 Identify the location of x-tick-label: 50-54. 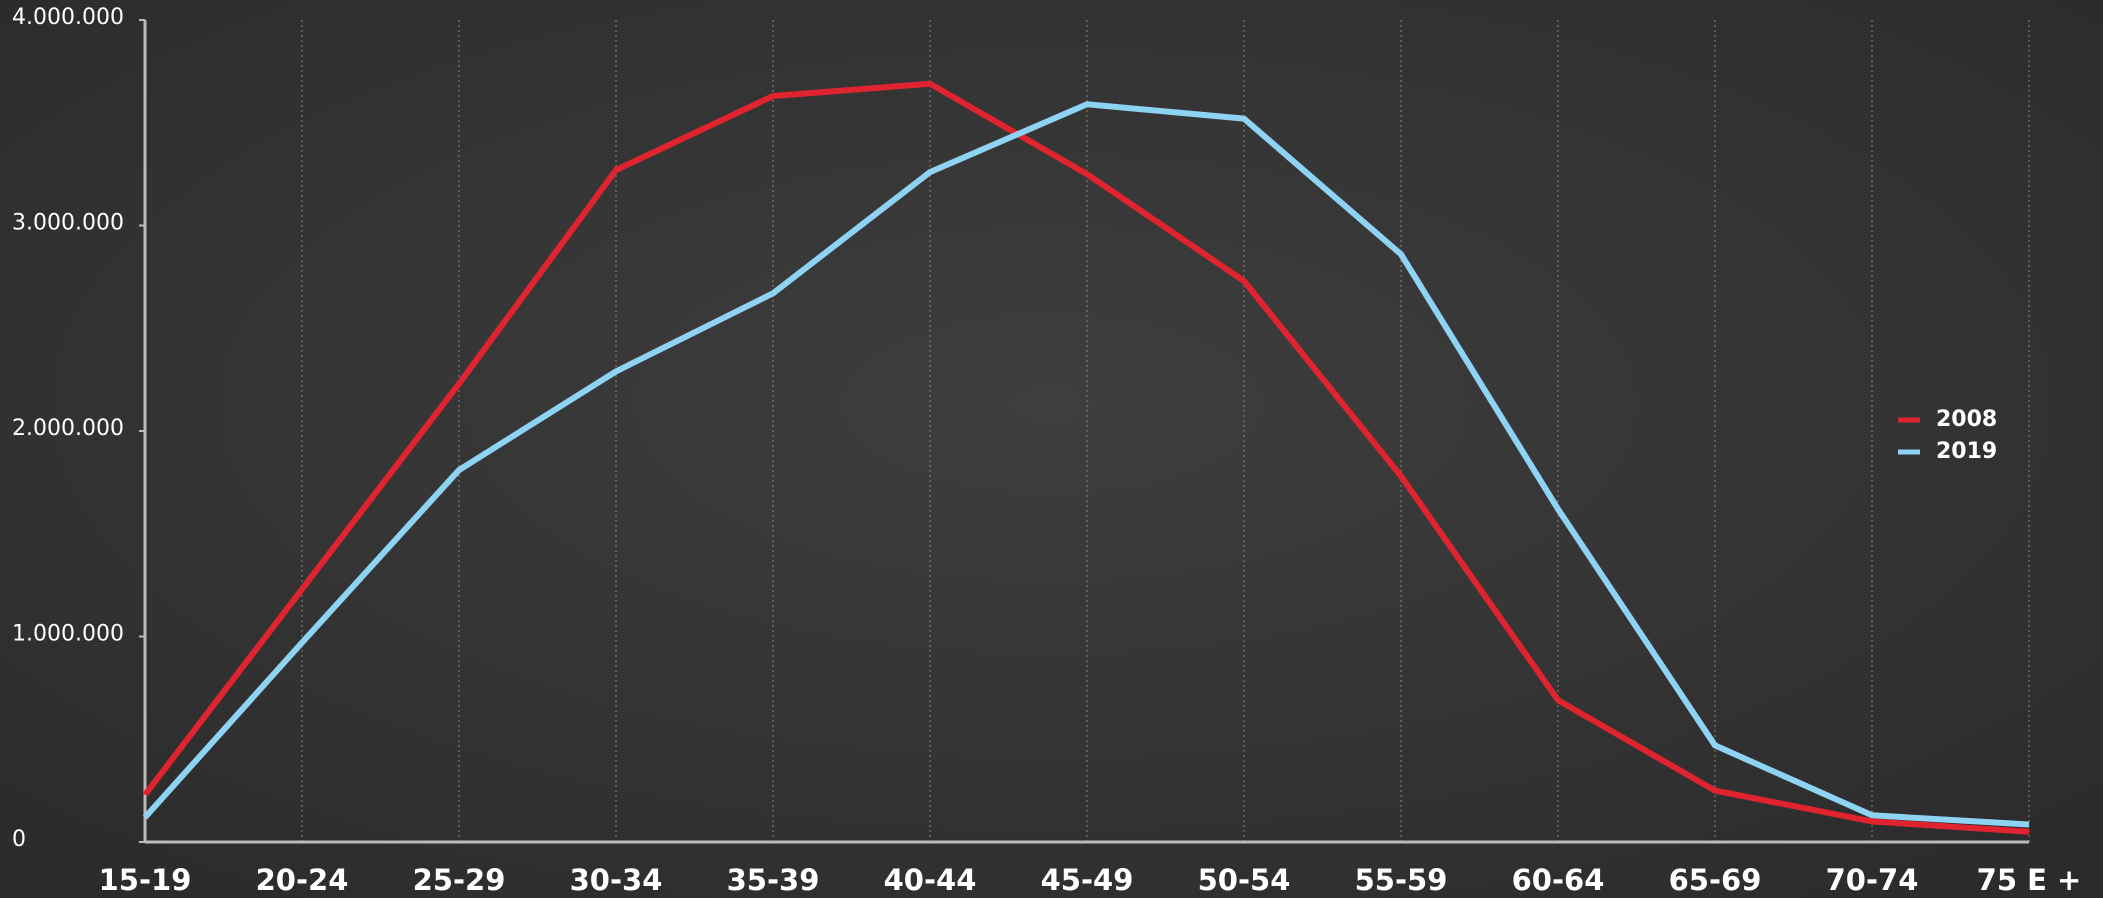
(1244, 880).